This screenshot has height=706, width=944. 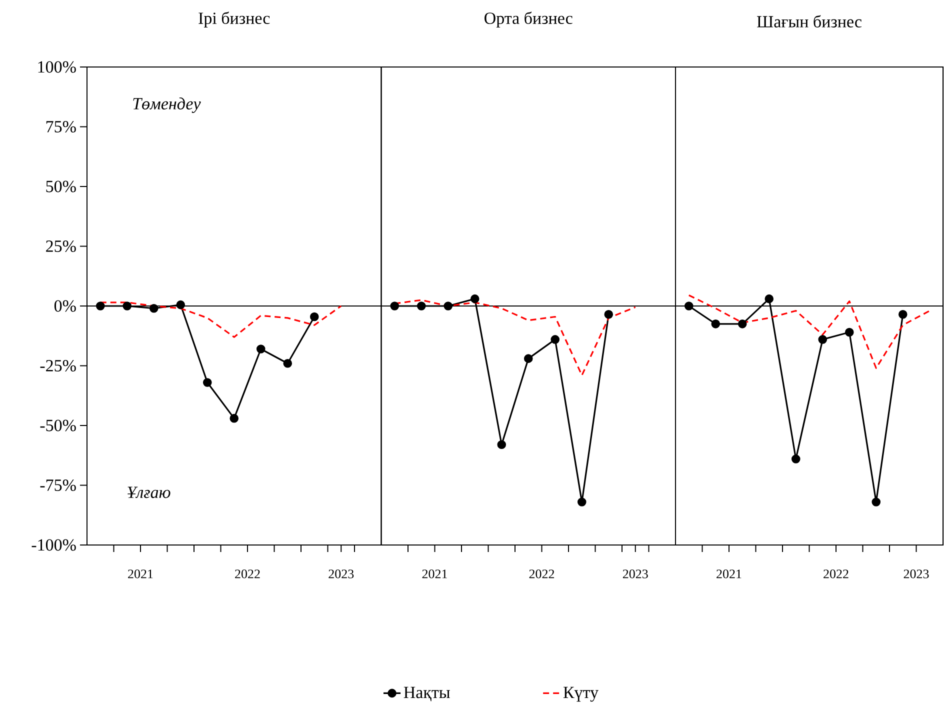 I want to click on y-tick-label: -75%, so click(x=58, y=485).